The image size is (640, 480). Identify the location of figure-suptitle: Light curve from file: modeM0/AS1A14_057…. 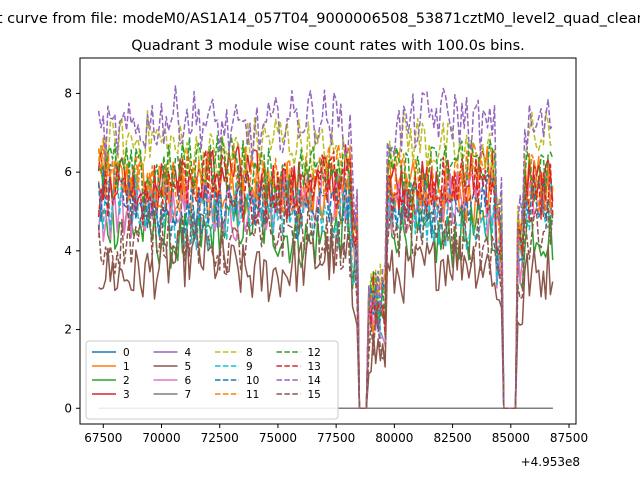
(320, 19).